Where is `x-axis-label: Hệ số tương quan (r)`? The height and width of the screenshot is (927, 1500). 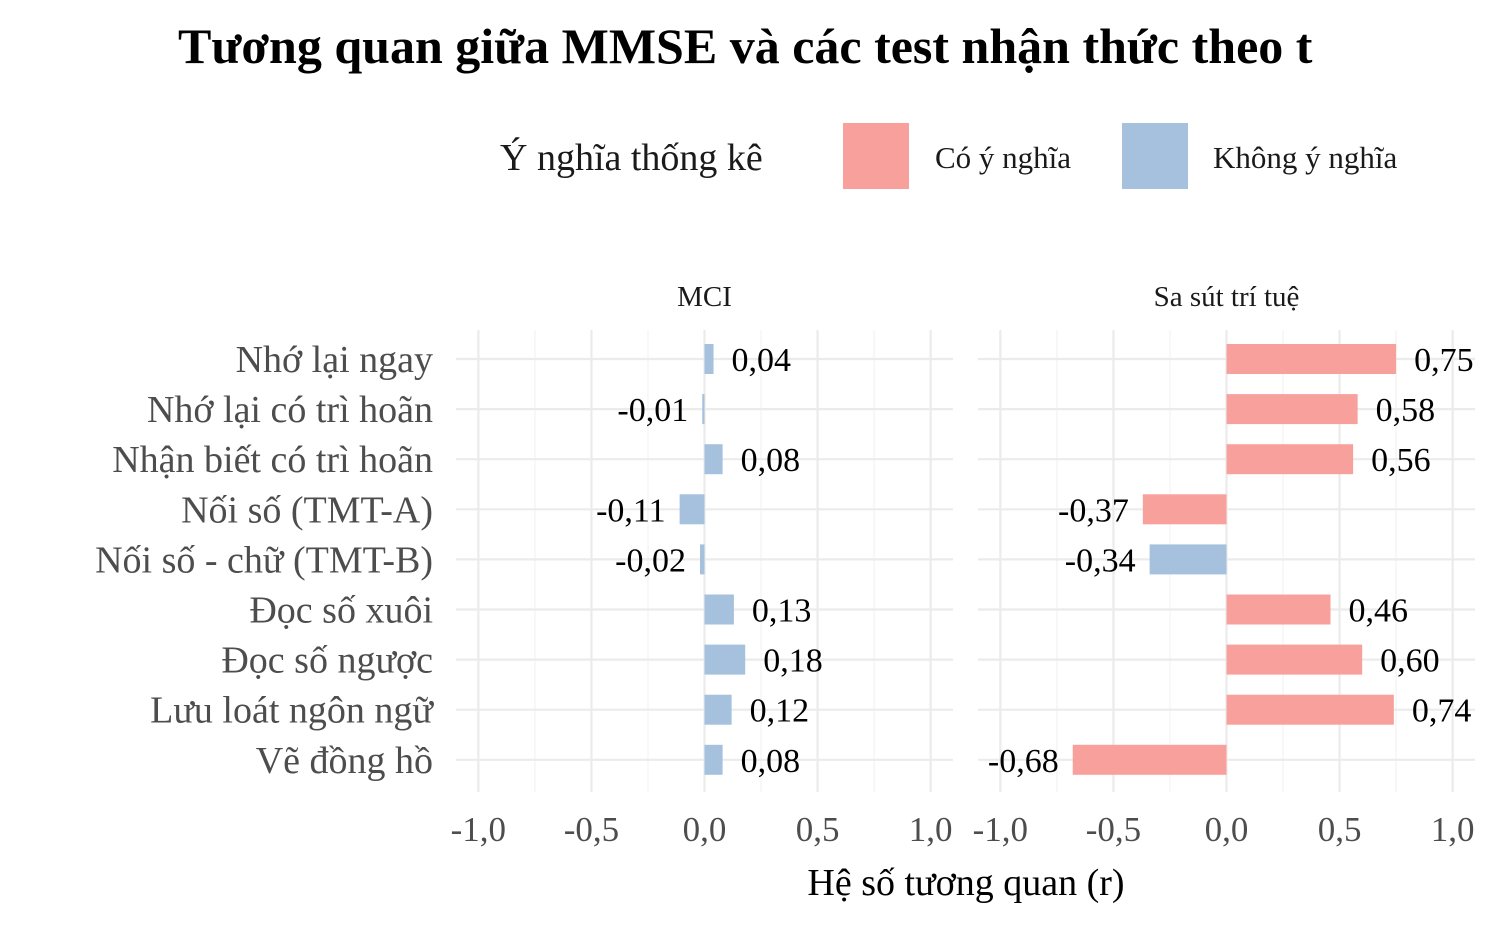 x-axis-label: Hệ số tương quan (r) is located at coordinates (965, 883).